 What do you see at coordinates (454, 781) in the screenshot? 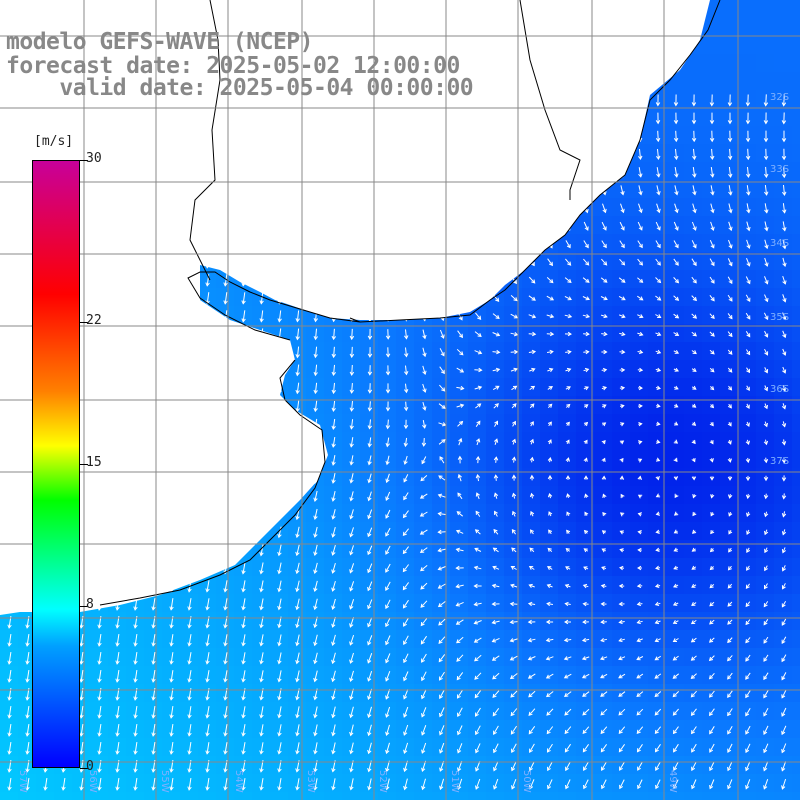
I see `lon-label: 51W` at bounding box center [454, 781].